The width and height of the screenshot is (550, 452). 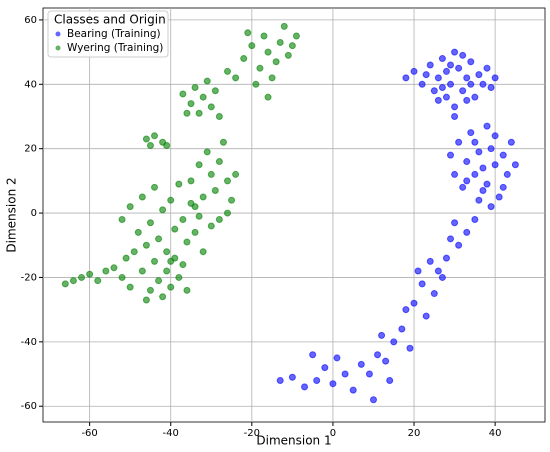 I want to click on y-tick-label: -40, so click(x=29, y=342).